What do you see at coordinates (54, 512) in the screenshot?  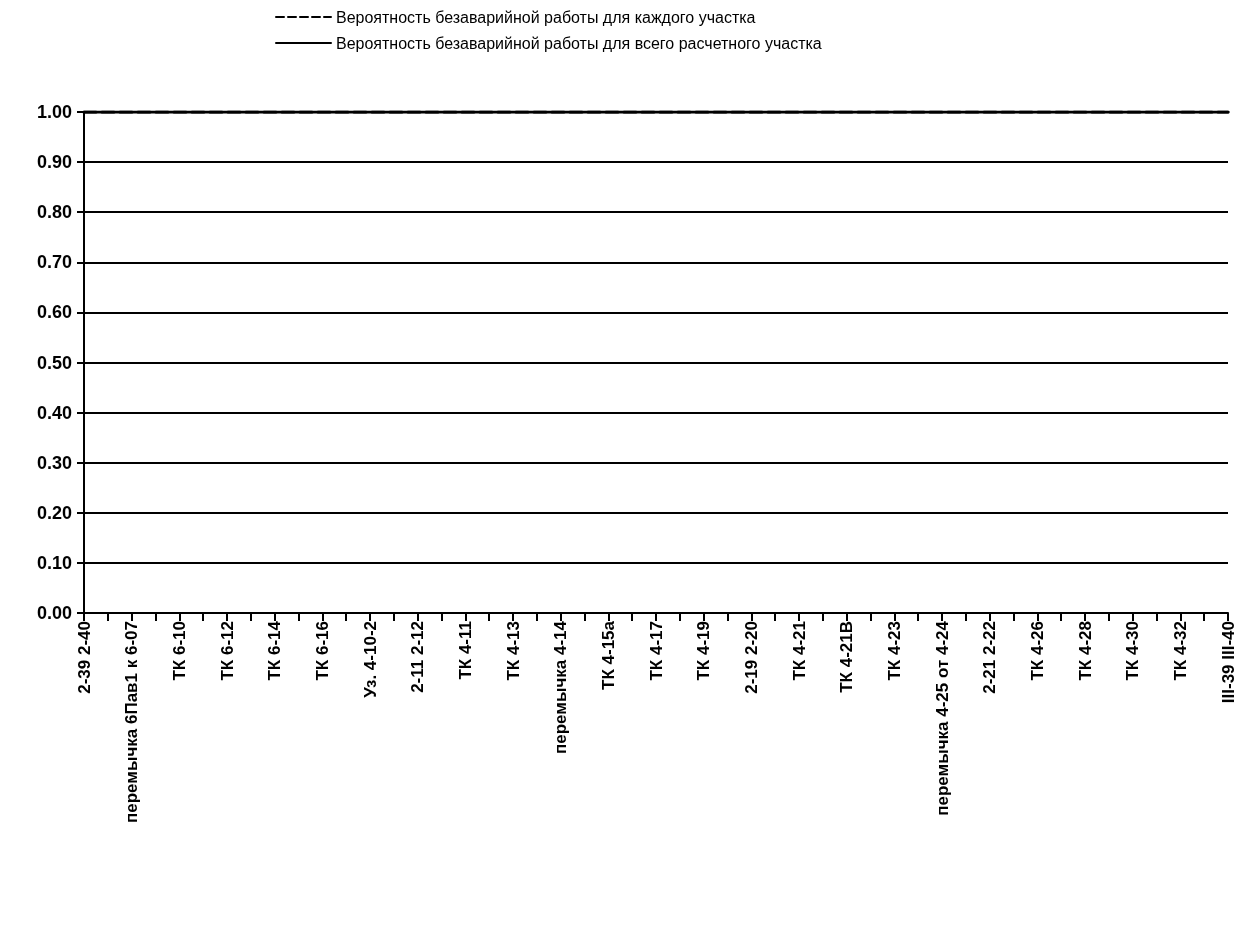 I see `y-tick-label: 0.20` at bounding box center [54, 512].